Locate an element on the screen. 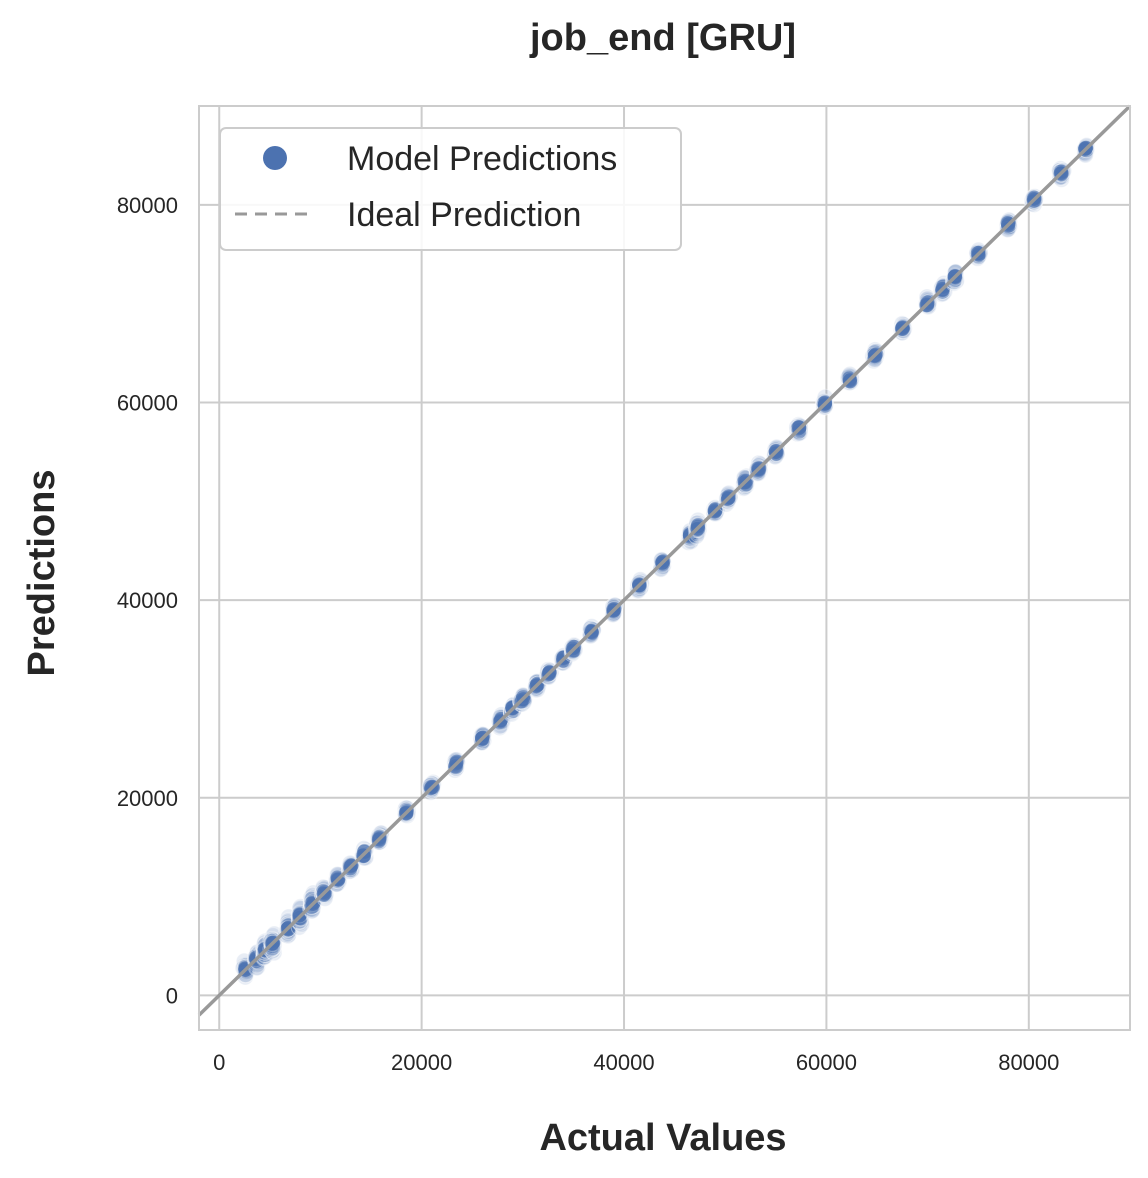  y-tick-label: 20000 is located at coordinates (147, 798).